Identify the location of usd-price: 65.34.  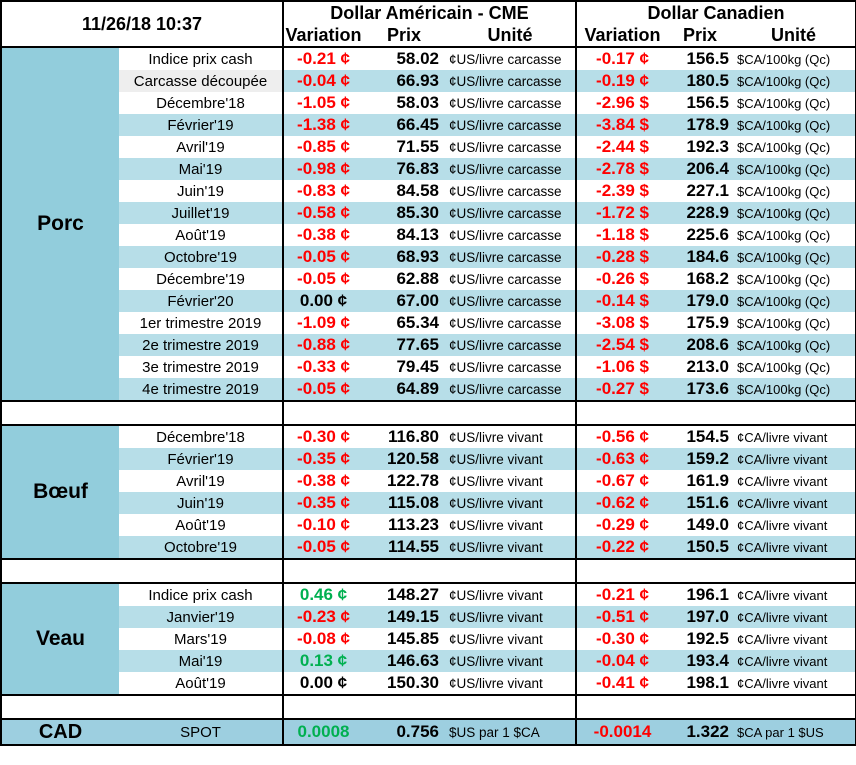
(404, 323).